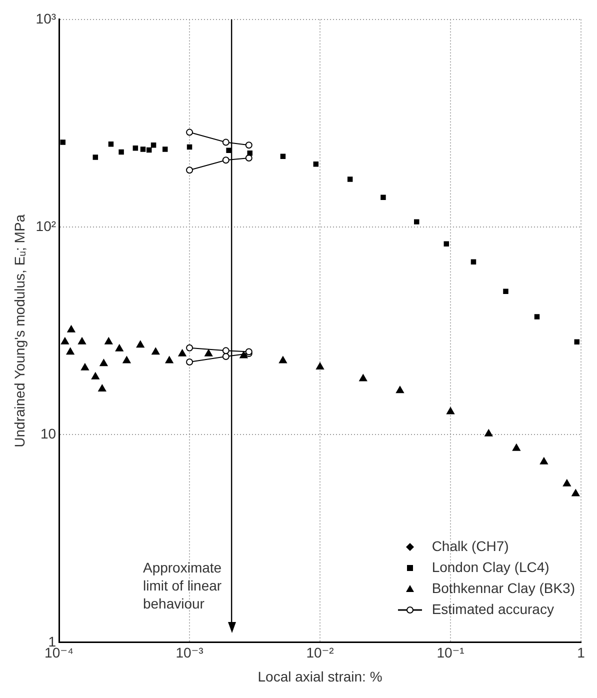 Image resolution: width=597 pixels, height=698 pixels. What do you see at coordinates (46, 226) in the screenshot?
I see `y-tick-label: 10²` at bounding box center [46, 226].